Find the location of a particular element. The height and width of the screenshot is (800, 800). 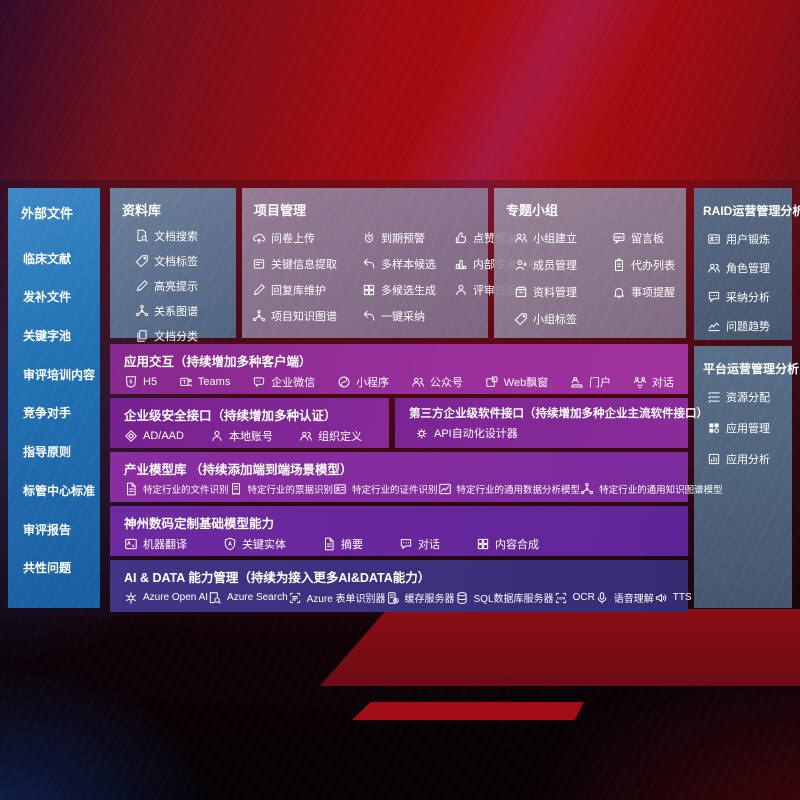

feature-item: 对话 is located at coordinates (419, 544).